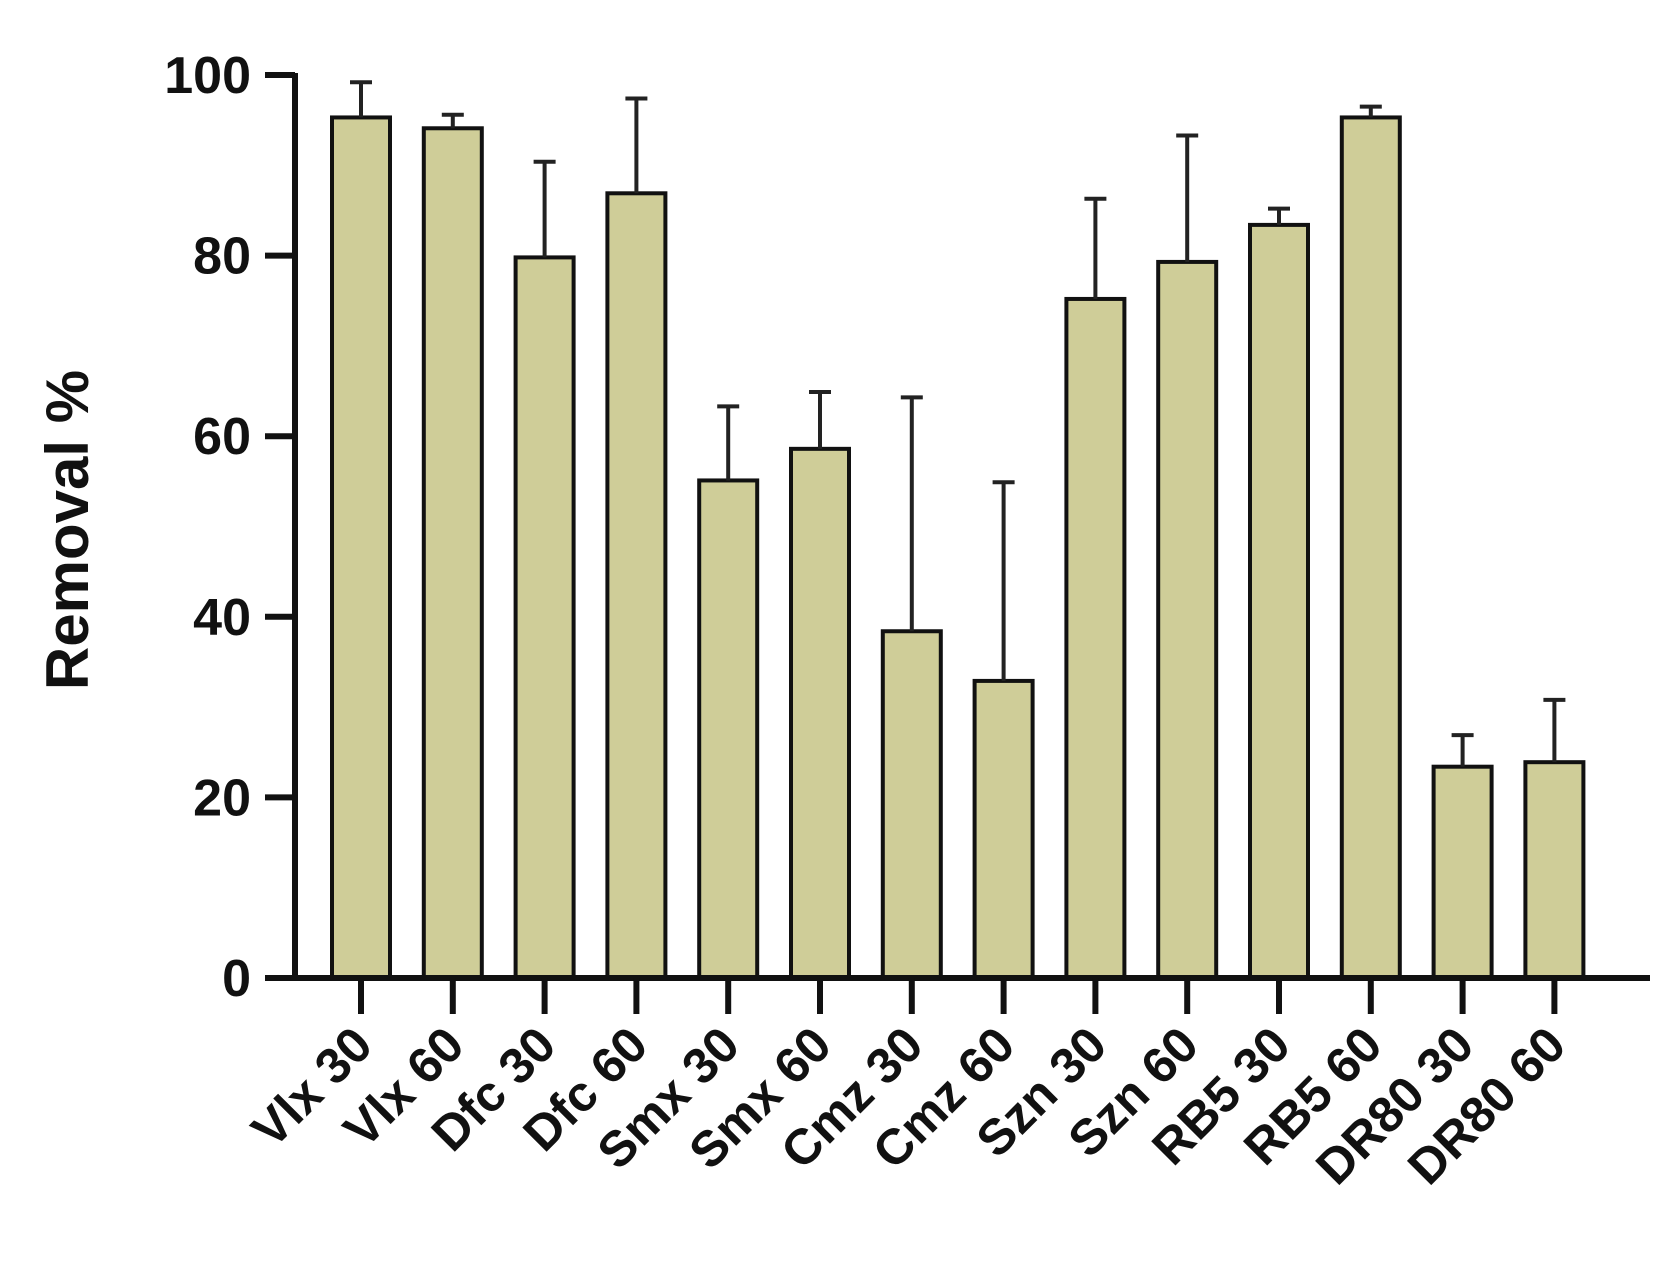 The image size is (1676, 1288). What do you see at coordinates (229, 527) in the screenshot?
I see `y-axis-ticks: 0 20 40 60 80 100` at bounding box center [229, 527].